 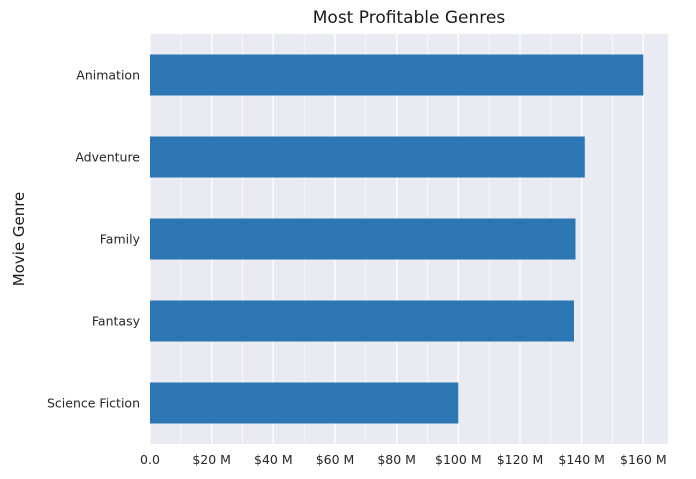 I want to click on y-tick-label: Fantasy, so click(x=116, y=321).